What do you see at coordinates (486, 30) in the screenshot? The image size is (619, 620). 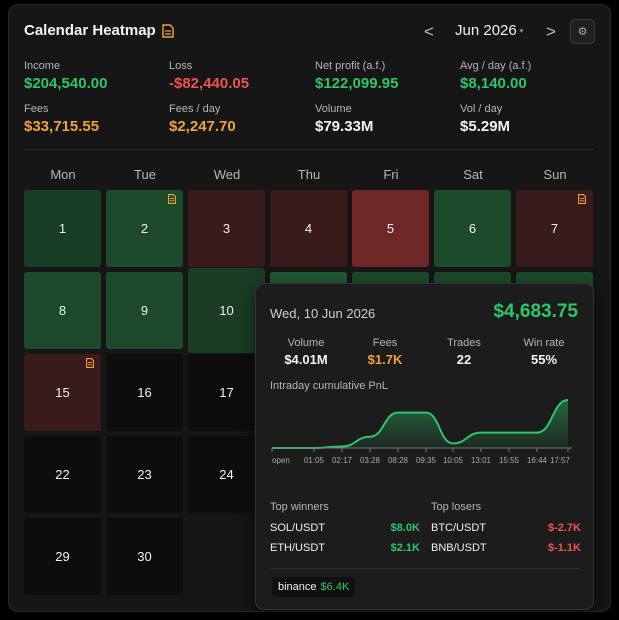 I see `month-label: Jun 2026` at bounding box center [486, 30].